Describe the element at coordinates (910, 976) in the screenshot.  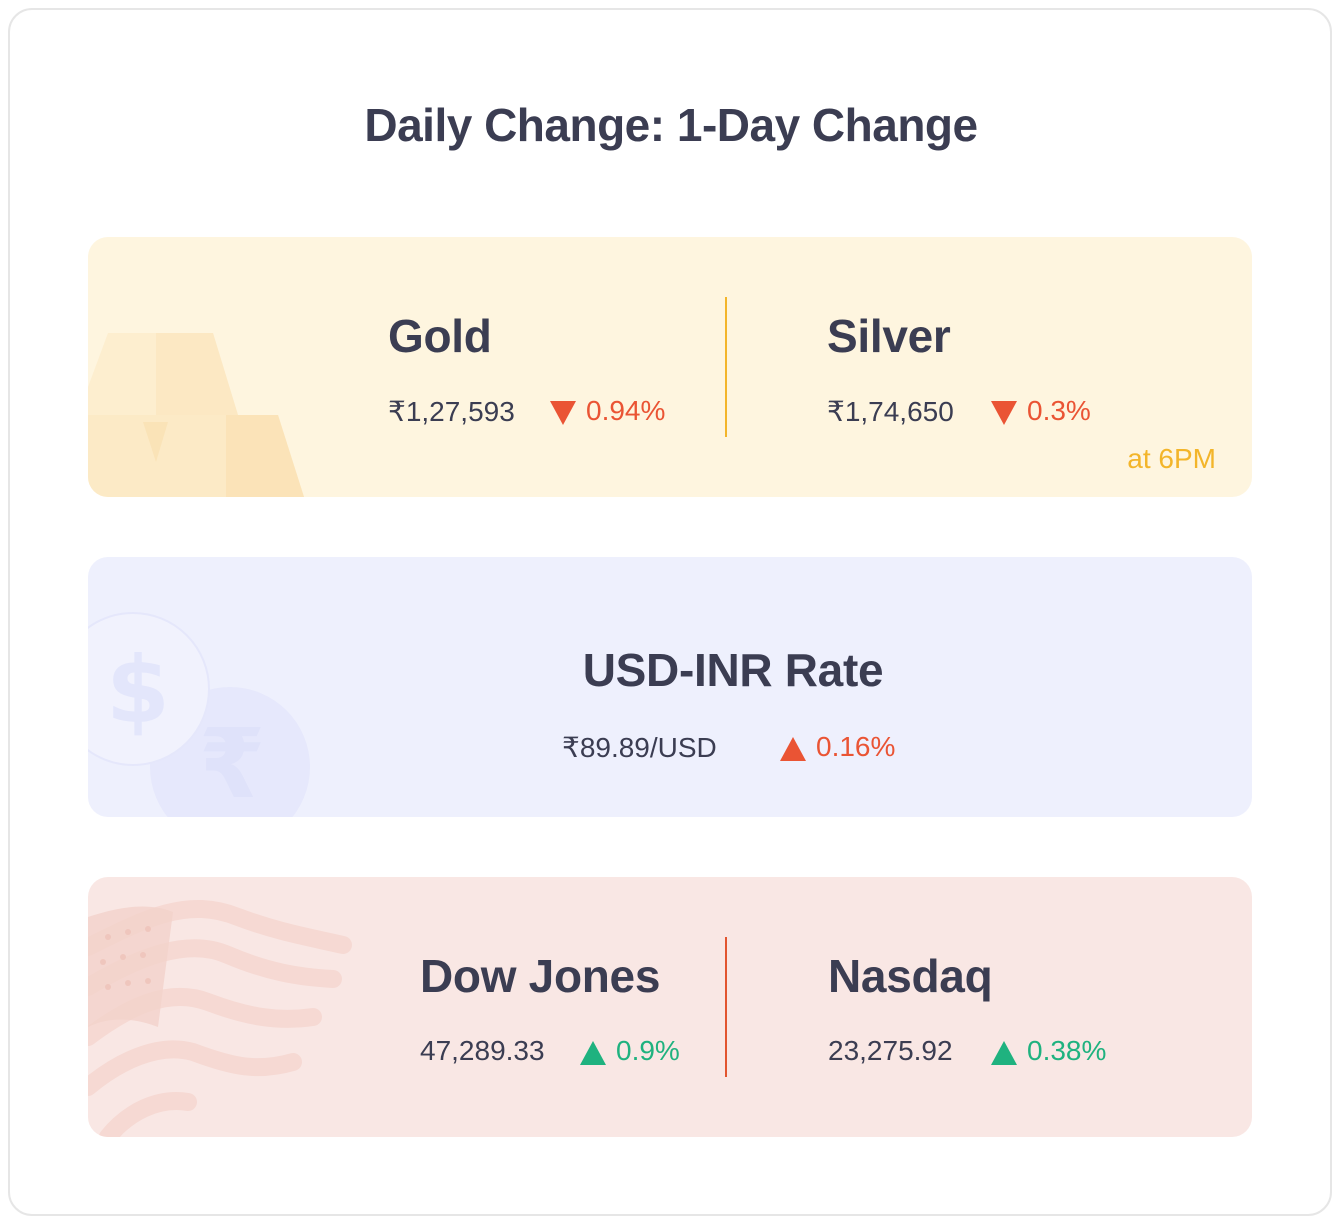
I see `nasdaq-name: Nasdaq` at that location.